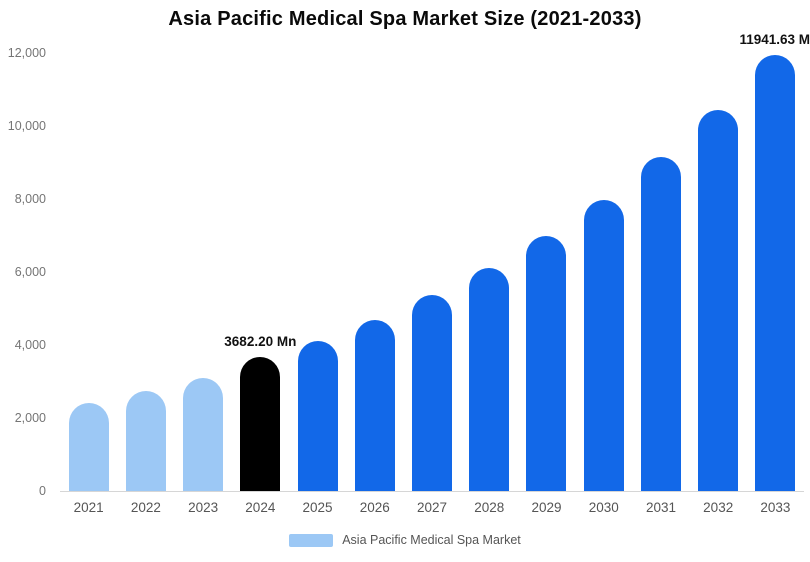 The width and height of the screenshot is (810, 562). Describe the element at coordinates (260, 507) in the screenshot. I see `x-tick-label: 2024` at that location.